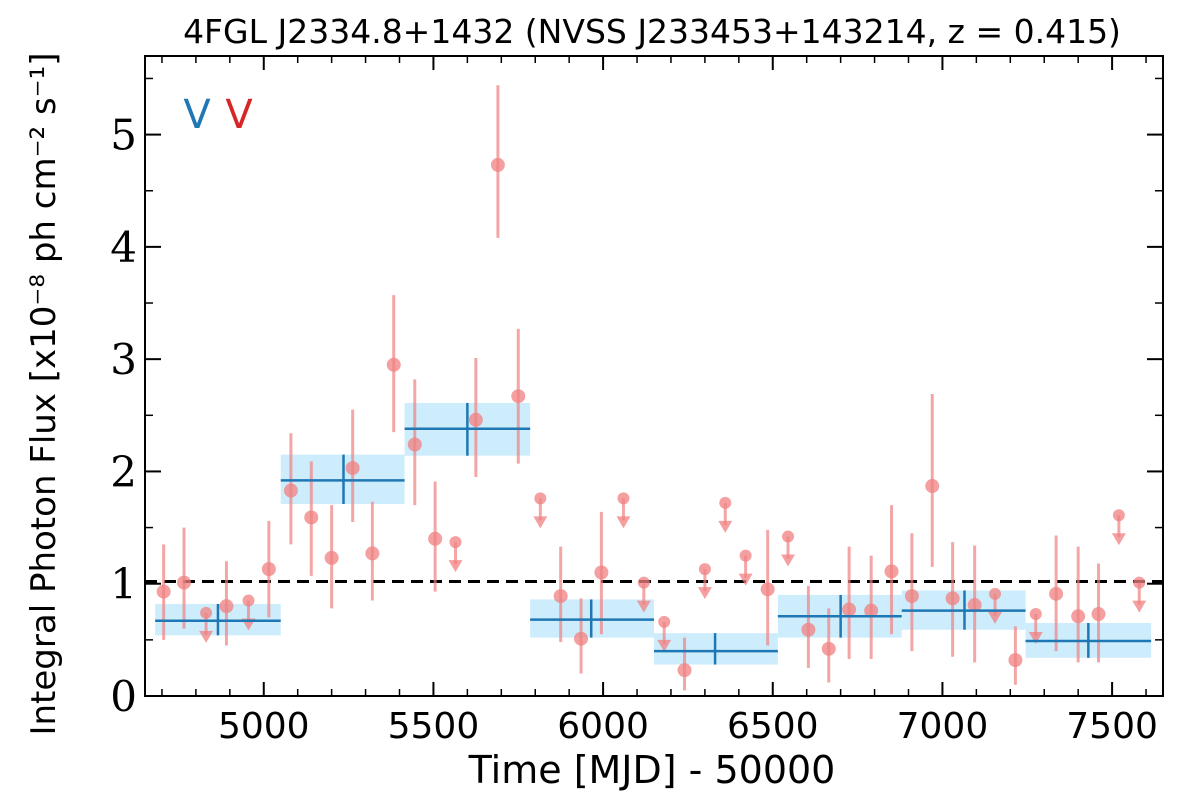 The image size is (1200, 805). I want to click on x-tick-label: 7000, so click(943, 726).